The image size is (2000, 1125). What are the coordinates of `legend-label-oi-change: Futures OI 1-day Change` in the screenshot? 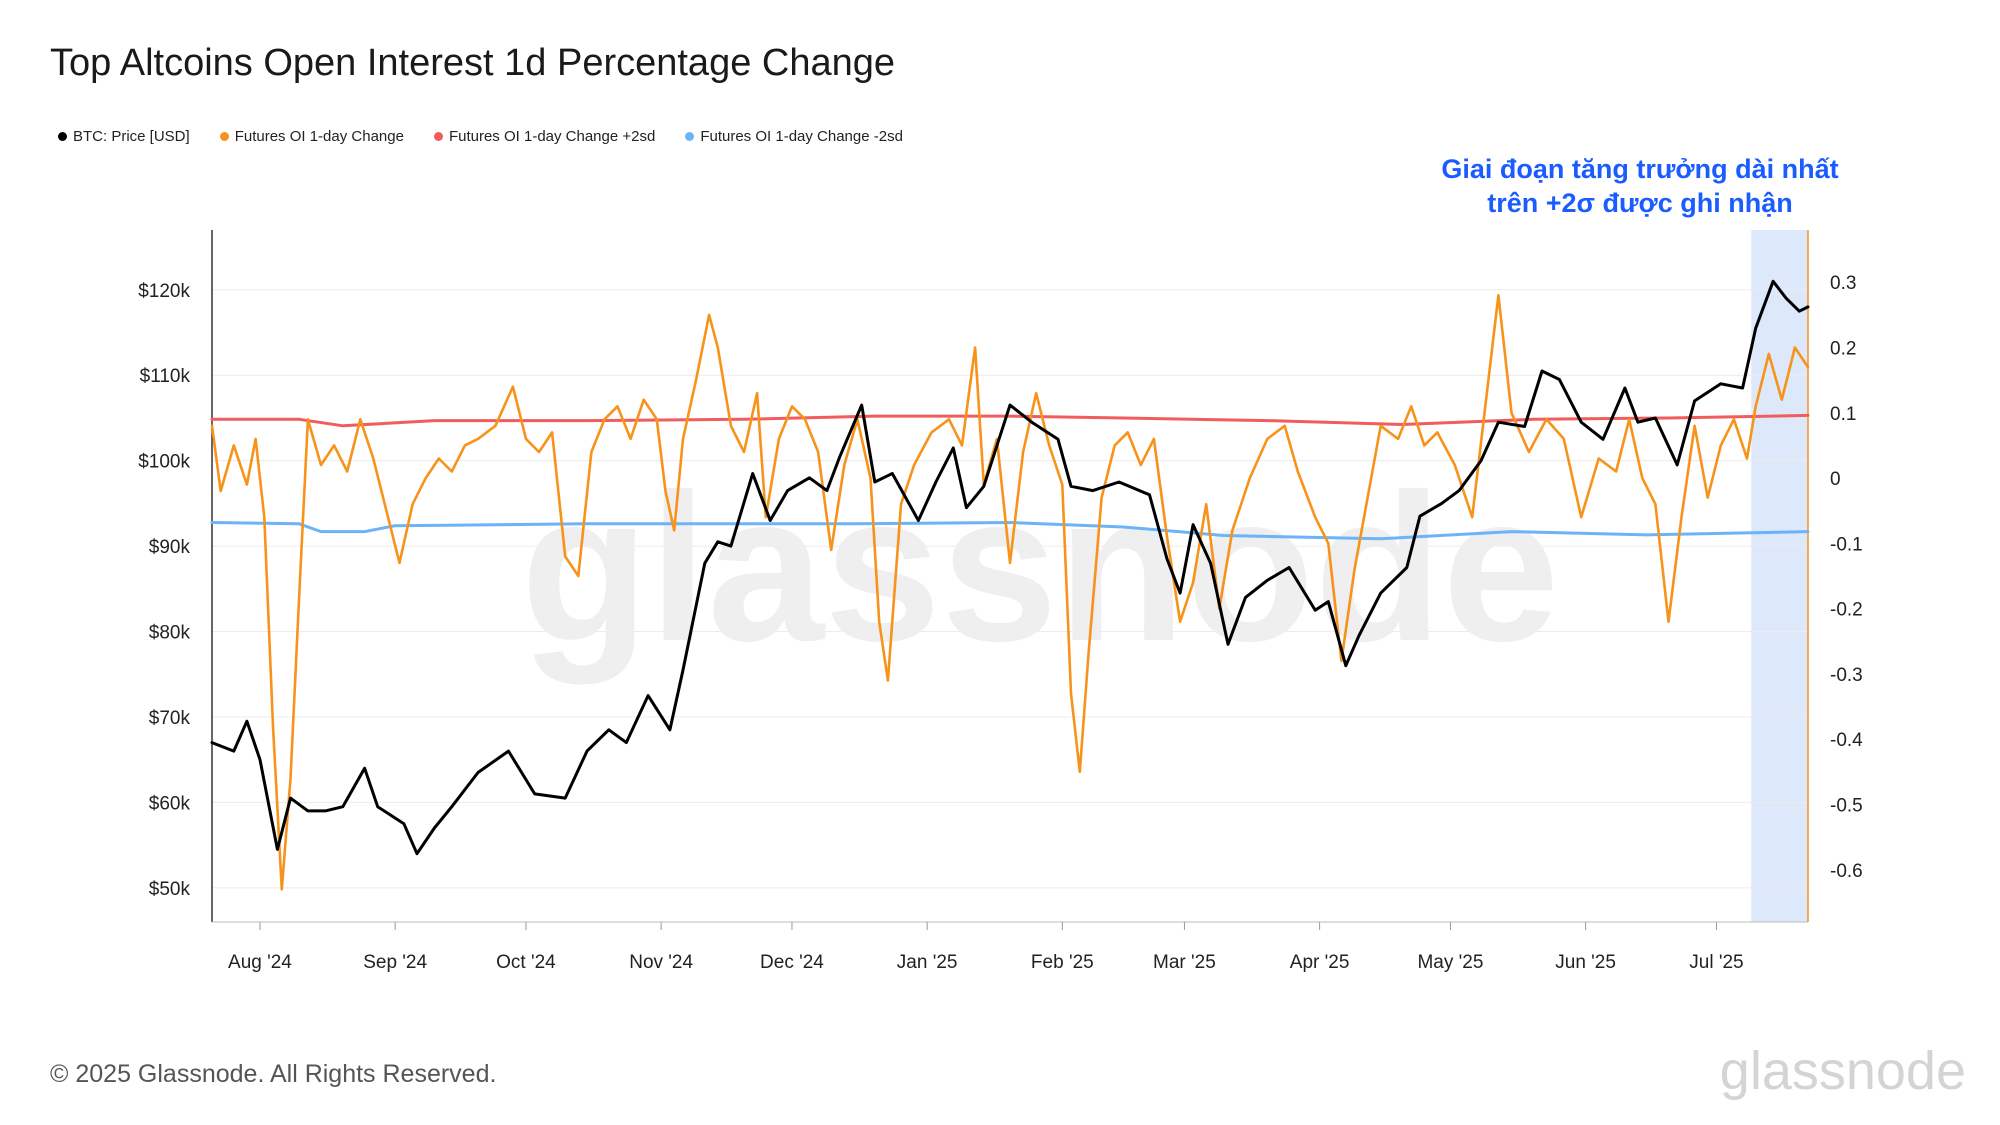 It's located at (319, 136).